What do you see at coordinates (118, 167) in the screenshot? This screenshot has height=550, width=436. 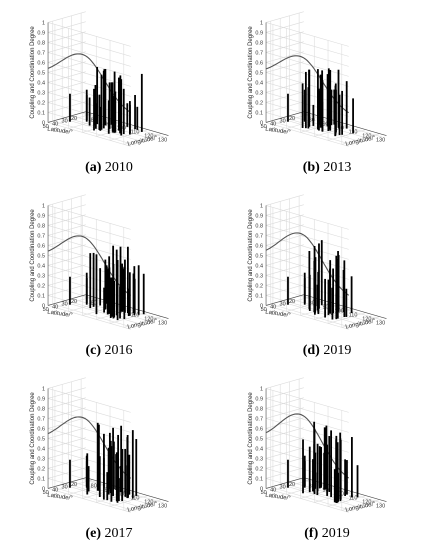 I see `caption-year: 2010` at bounding box center [118, 167].